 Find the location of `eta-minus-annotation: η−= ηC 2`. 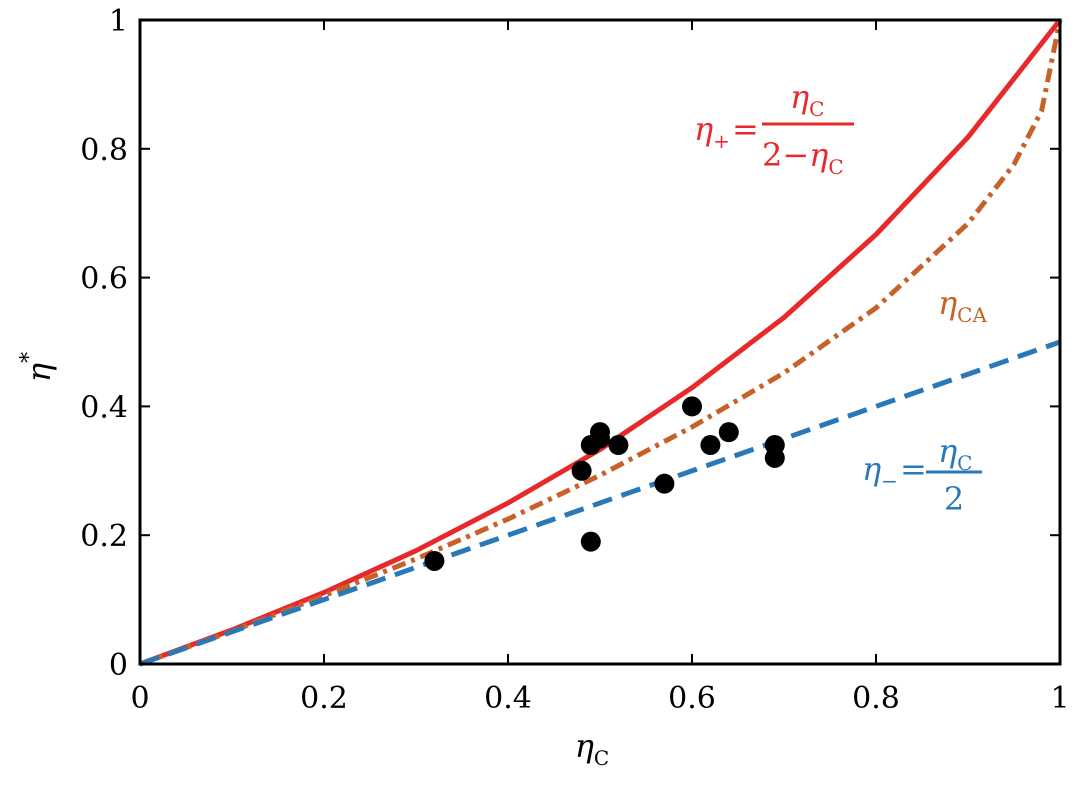

eta-minus-annotation: η−= ηC 2 is located at coordinates (922, 475).